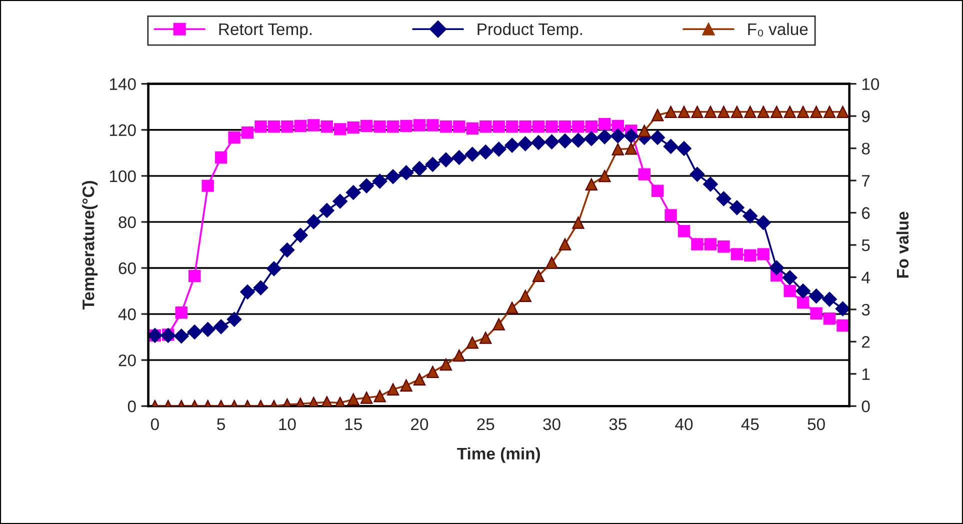 The width and height of the screenshot is (963, 524). Describe the element at coordinates (485, 424) in the screenshot. I see `x-tick-label: 25` at that location.